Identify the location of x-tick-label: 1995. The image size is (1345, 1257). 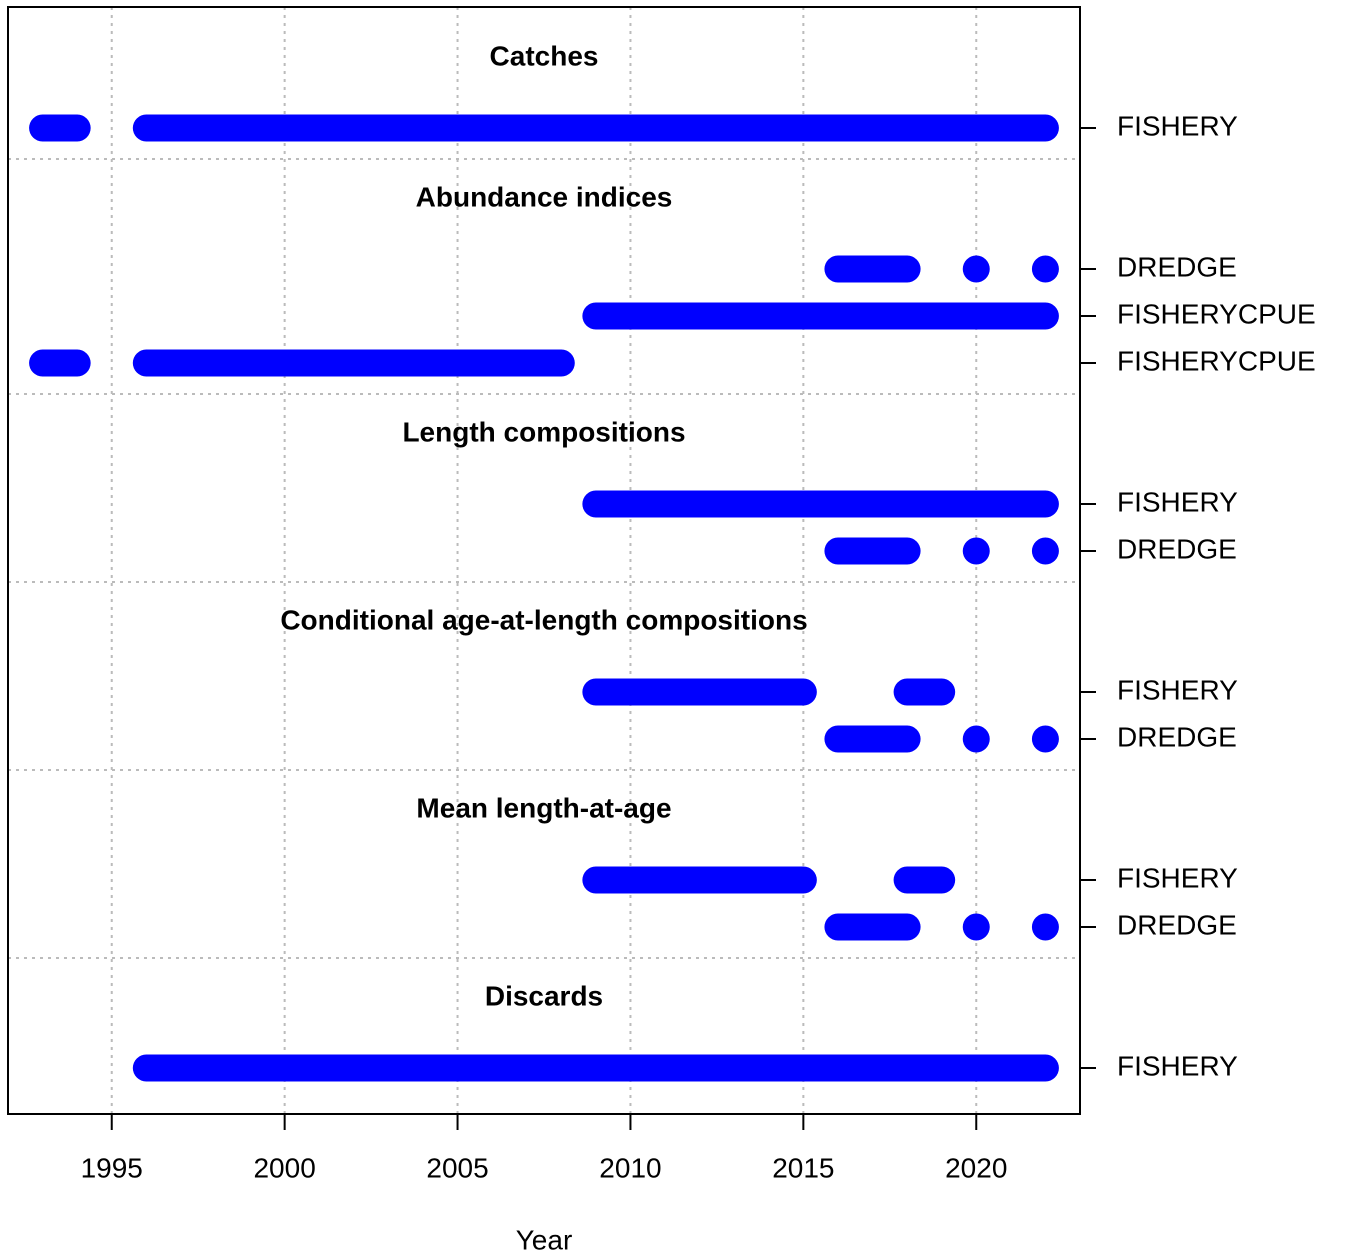
(112, 1167).